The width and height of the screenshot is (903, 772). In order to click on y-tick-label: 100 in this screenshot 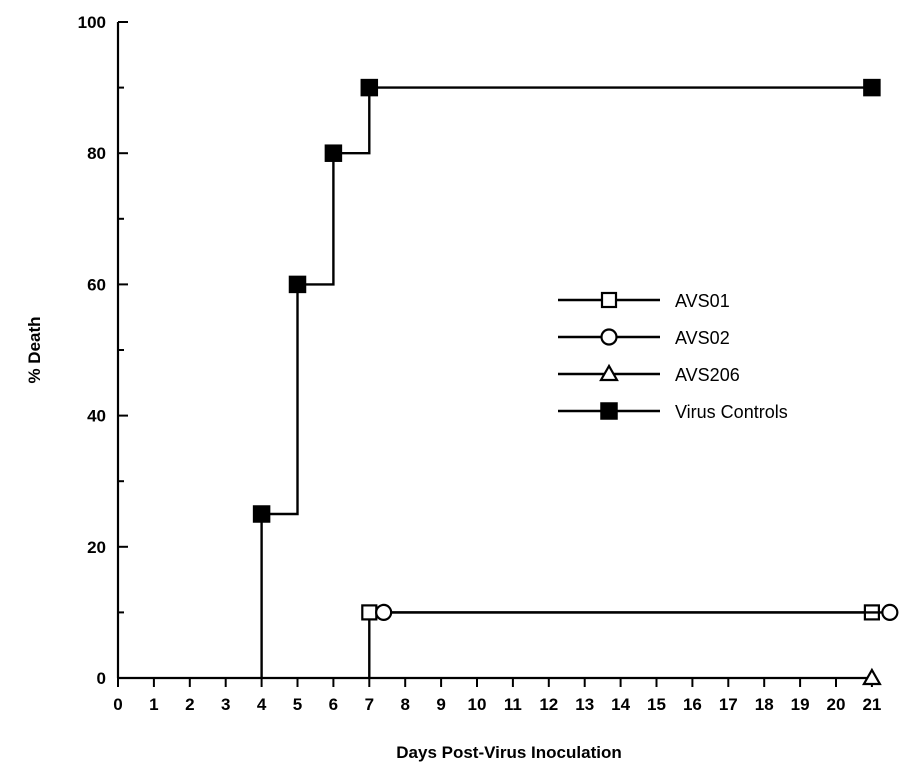, I will do `click(92, 22)`.